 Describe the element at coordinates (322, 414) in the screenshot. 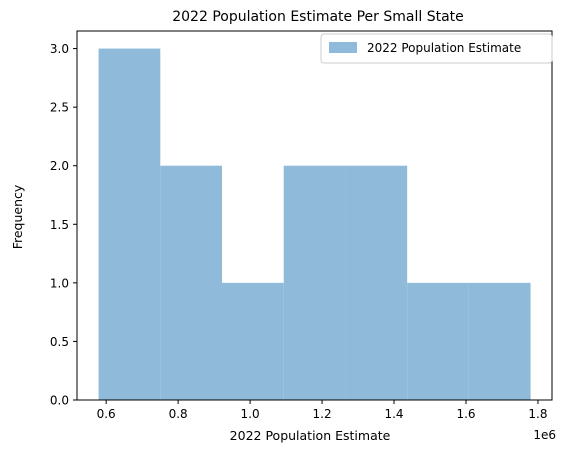

I see `x-tick-label: 1.2` at that location.